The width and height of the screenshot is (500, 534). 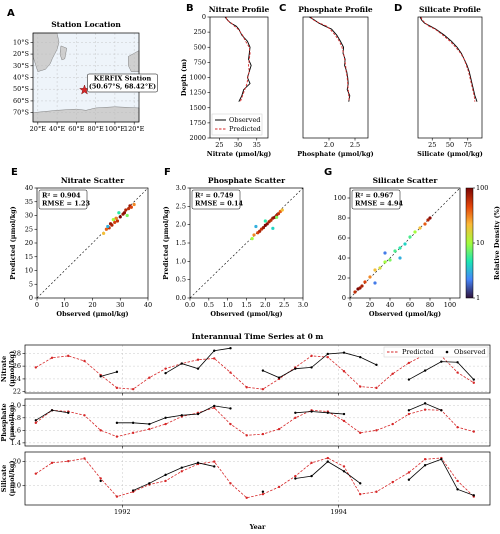 I want to click on y-tick-label: 1500, so click(x=197, y=108).